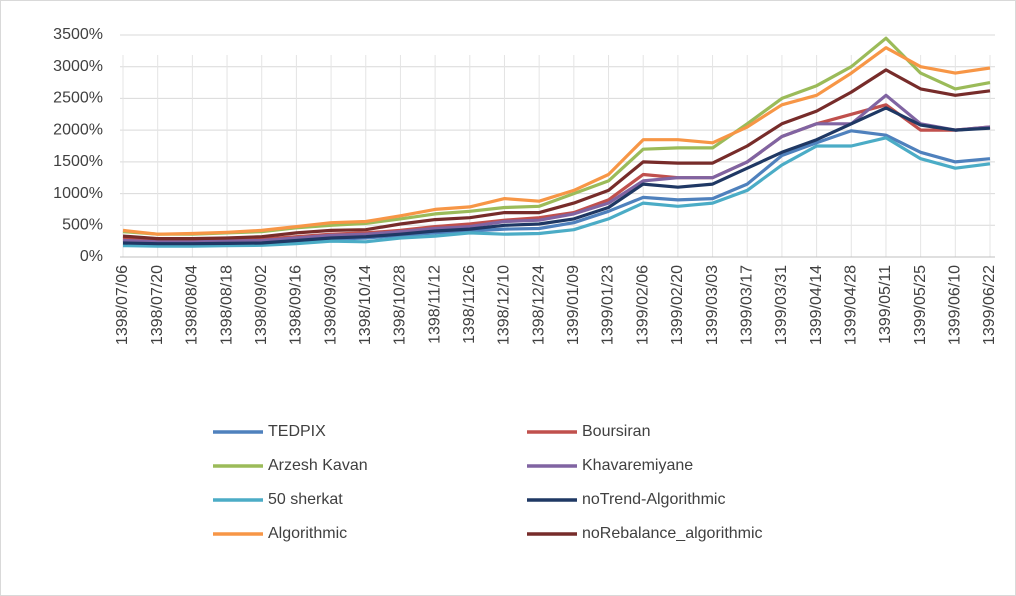 This screenshot has width=1016, height=596. I want to click on x-tick-label: 1399/03/17, so click(746, 305).